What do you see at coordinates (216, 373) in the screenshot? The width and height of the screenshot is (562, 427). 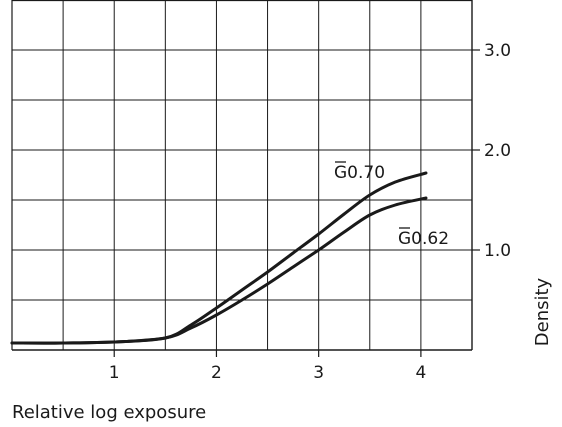 I see `x-tick-label: 2` at bounding box center [216, 373].